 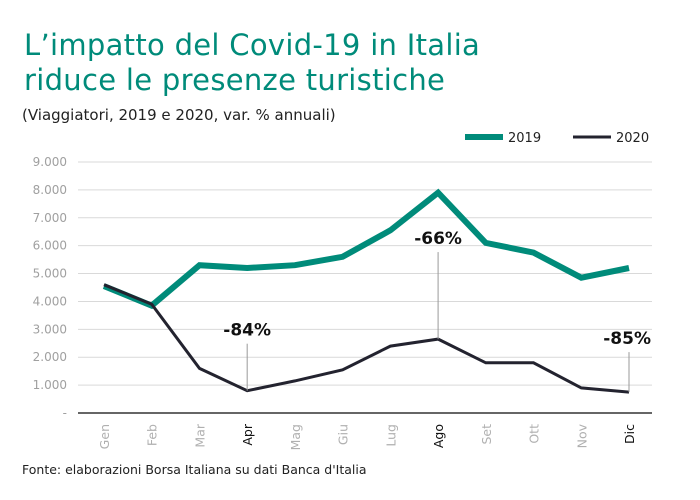 What do you see at coordinates (581, 435) in the screenshot?
I see `x-tick-label: Nov` at bounding box center [581, 435].